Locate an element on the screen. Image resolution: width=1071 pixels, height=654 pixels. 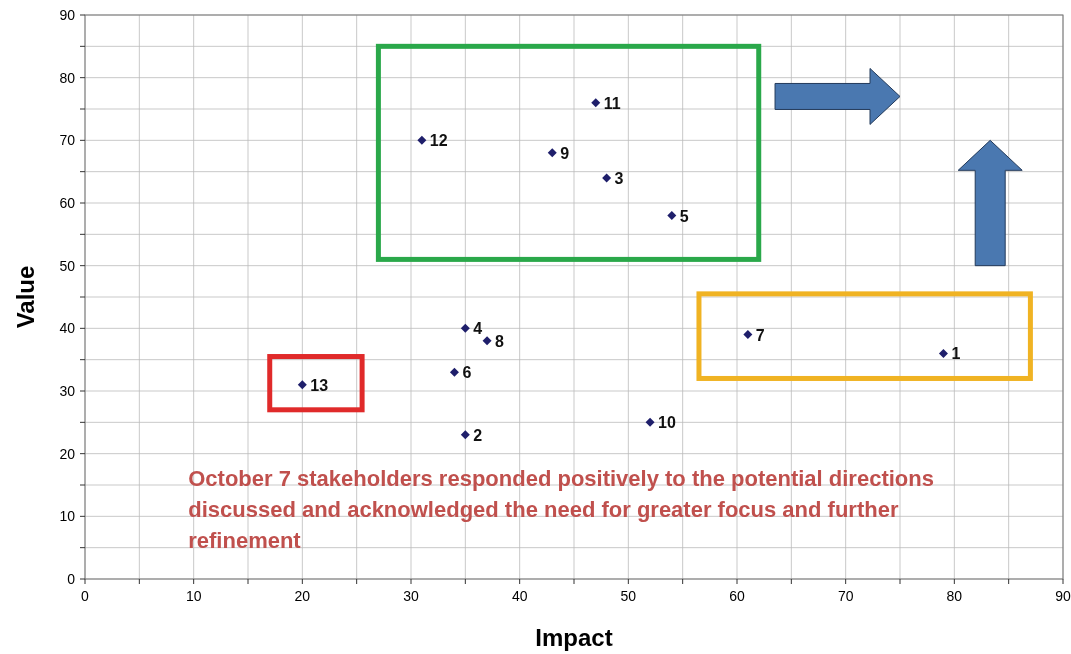
y-tick-label: 50 is located at coordinates (67, 265).